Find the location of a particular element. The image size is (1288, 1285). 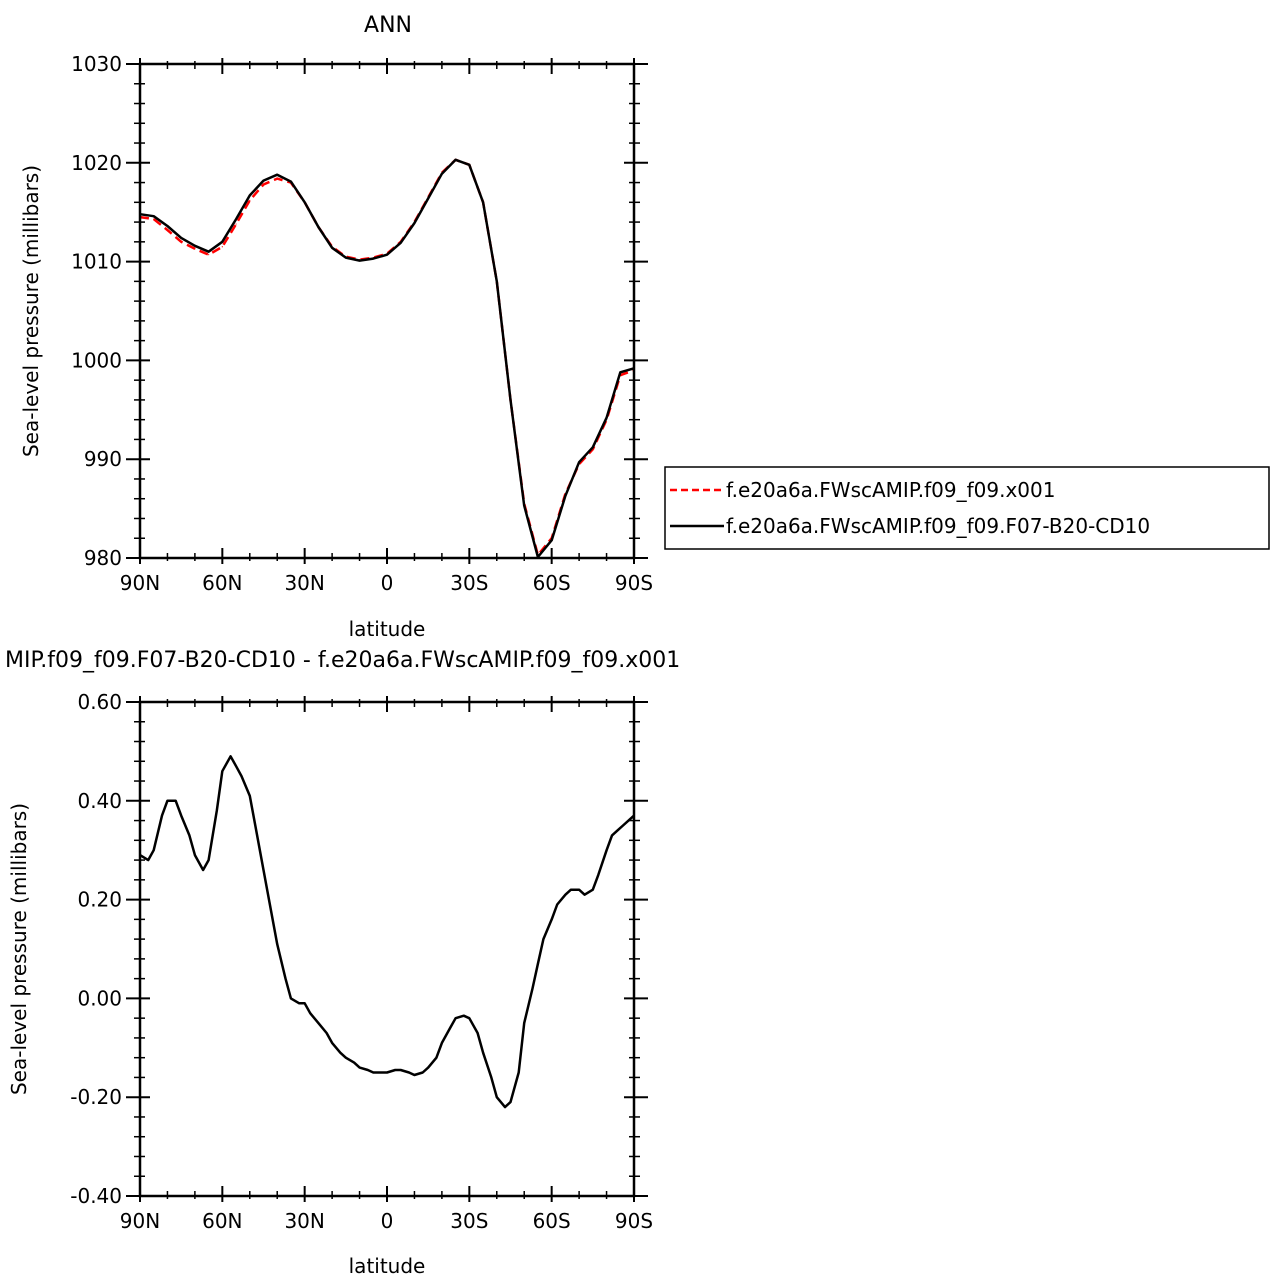

plot-frame is located at coordinates (387, 311).